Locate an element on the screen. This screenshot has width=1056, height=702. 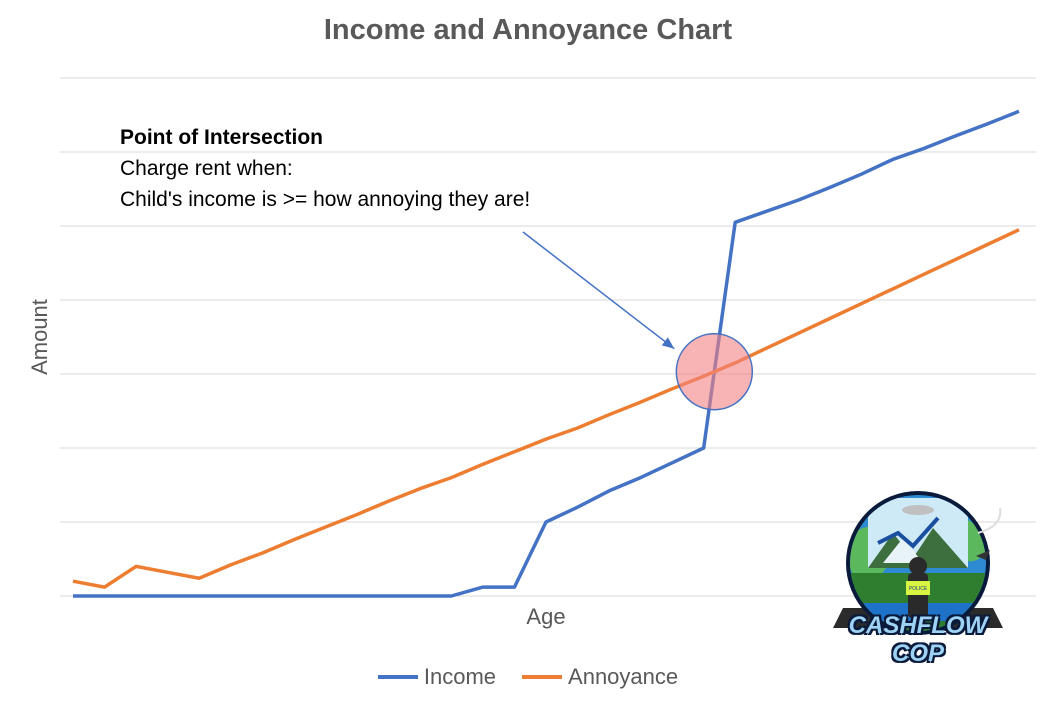
legend-item-annoyance: Annoyance is located at coordinates (600, 677).